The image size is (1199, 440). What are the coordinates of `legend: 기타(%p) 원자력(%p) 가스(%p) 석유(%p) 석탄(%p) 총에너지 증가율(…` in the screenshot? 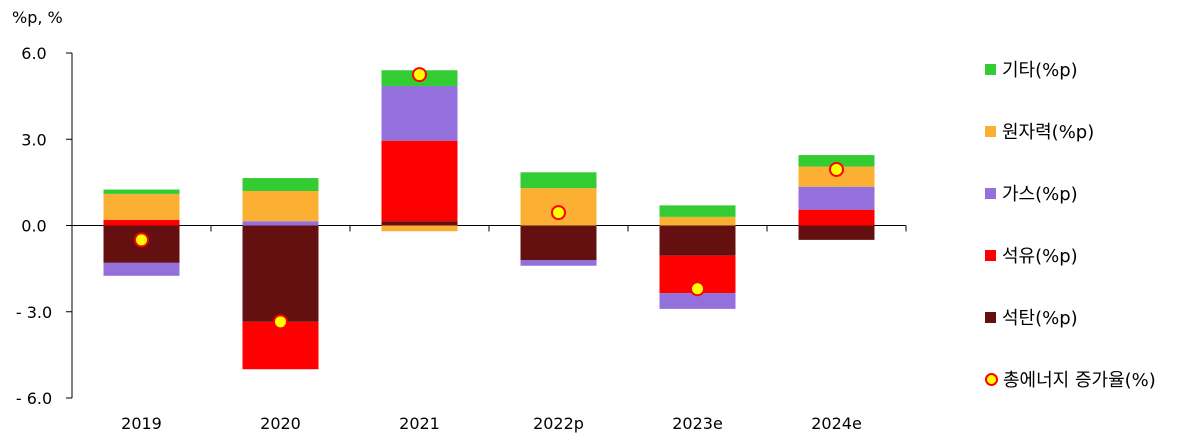 It's located at (1090, 224).